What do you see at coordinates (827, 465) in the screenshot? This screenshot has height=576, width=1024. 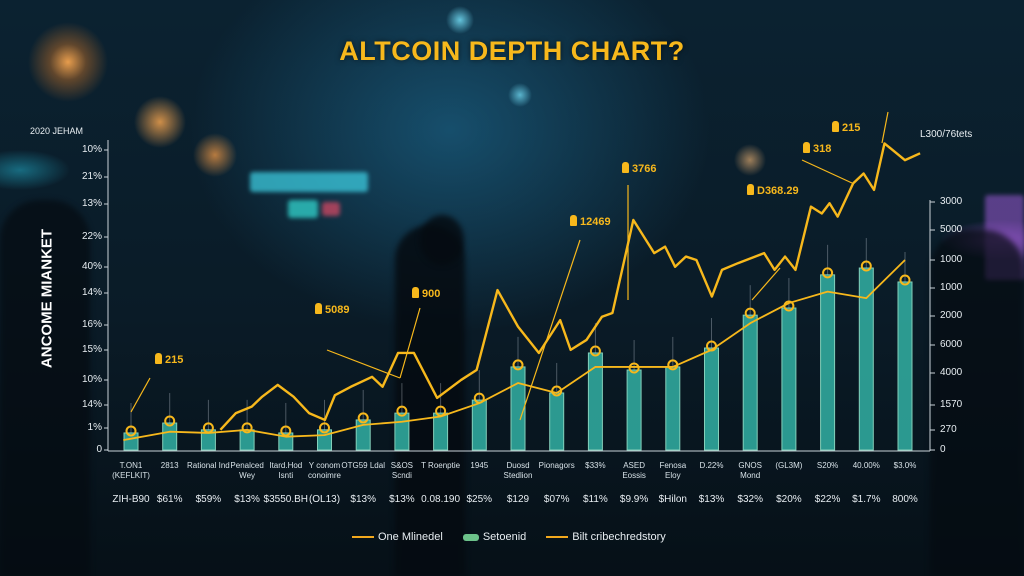 I see `x-tick-label: S20%` at bounding box center [827, 465].